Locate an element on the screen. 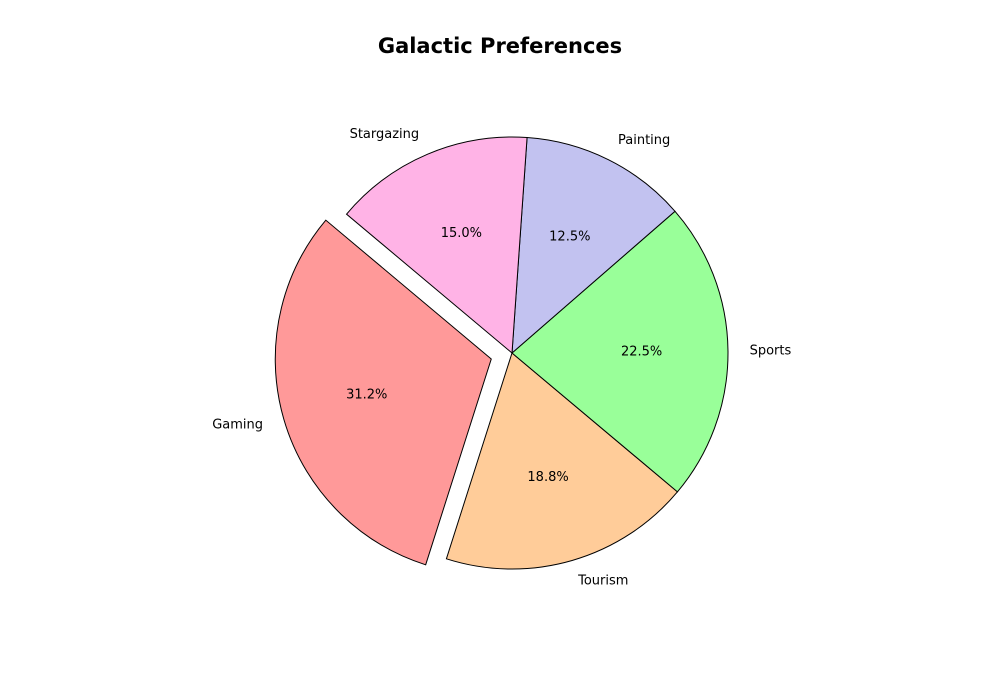  pie-slice-tourism is located at coordinates (562, 461).